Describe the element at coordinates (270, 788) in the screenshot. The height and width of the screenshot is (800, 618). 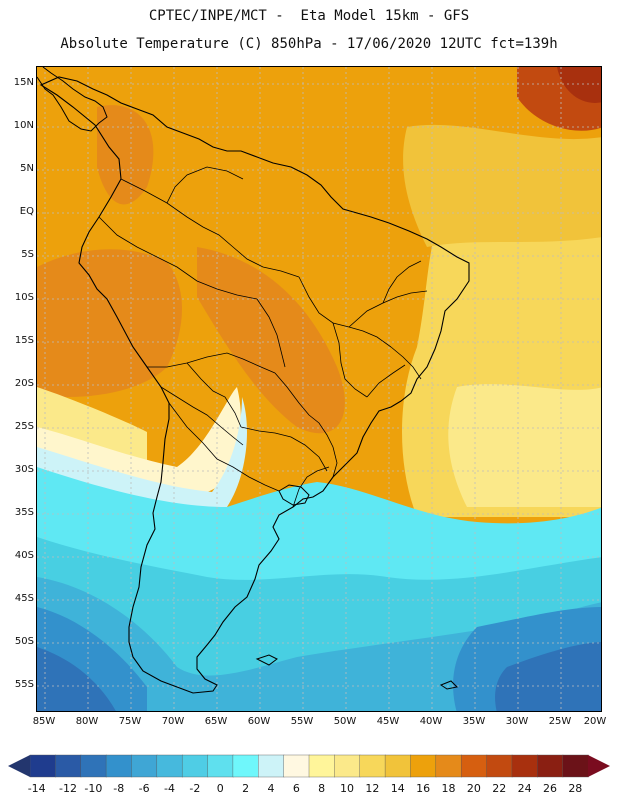
I see `colorbar-label: 4` at that location.